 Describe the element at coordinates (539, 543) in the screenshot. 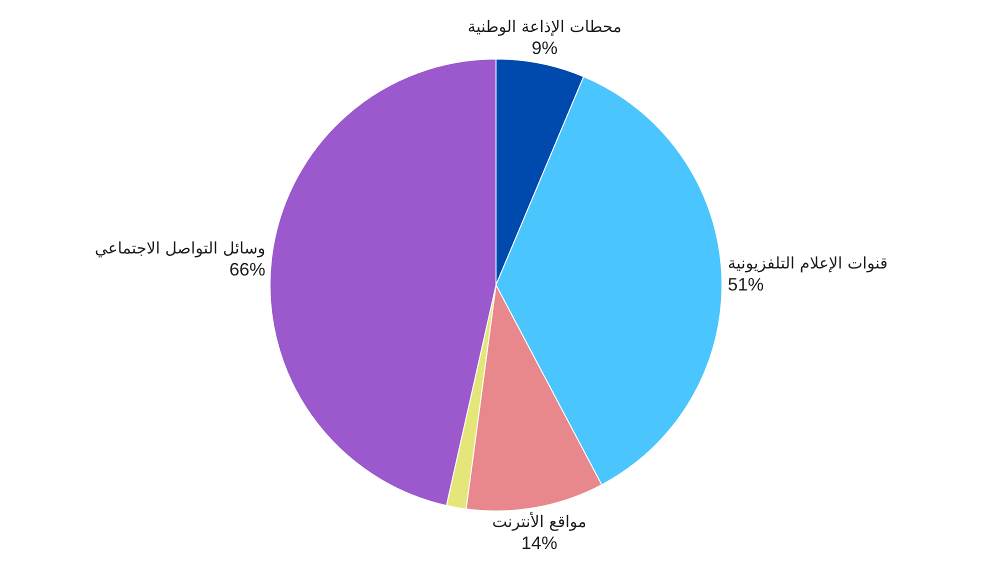

I see `data-label: 14%` at that location.